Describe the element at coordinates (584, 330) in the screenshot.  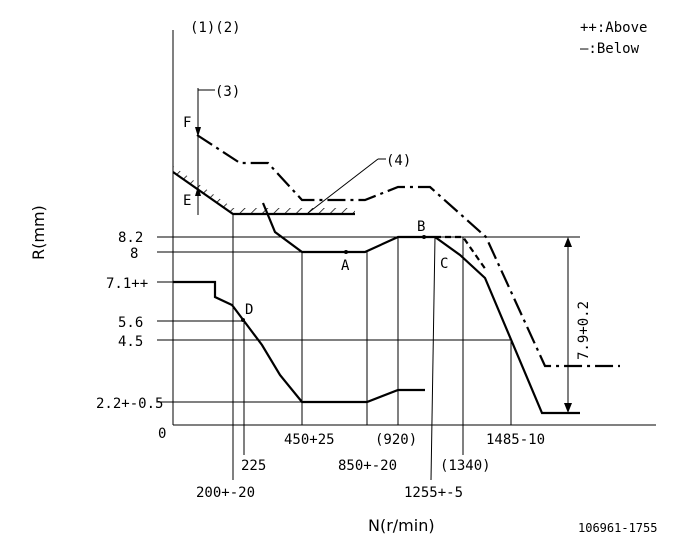
I see `dimension-label: 7.9+0.2` at that location.